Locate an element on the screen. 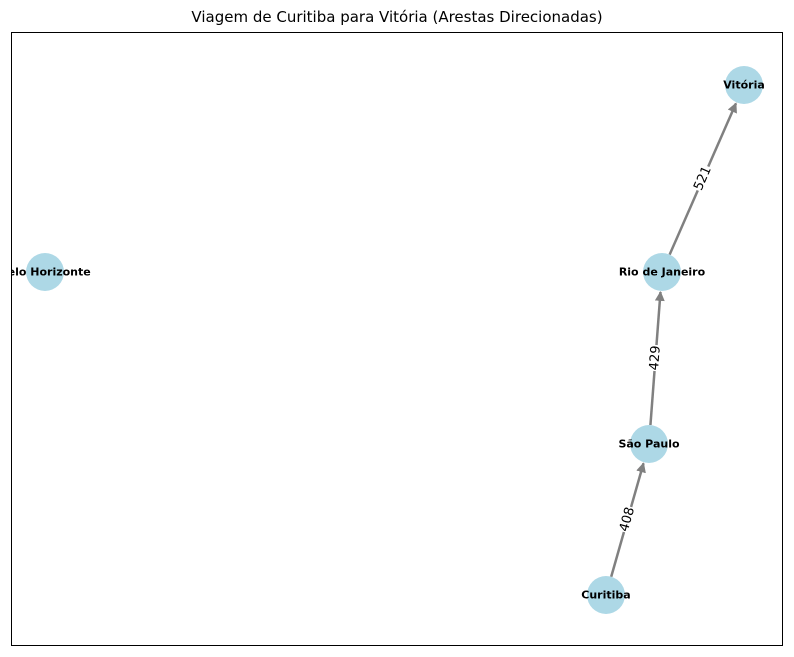 This screenshot has height=657, width=794. edges-layer is located at coordinates (674, 340).